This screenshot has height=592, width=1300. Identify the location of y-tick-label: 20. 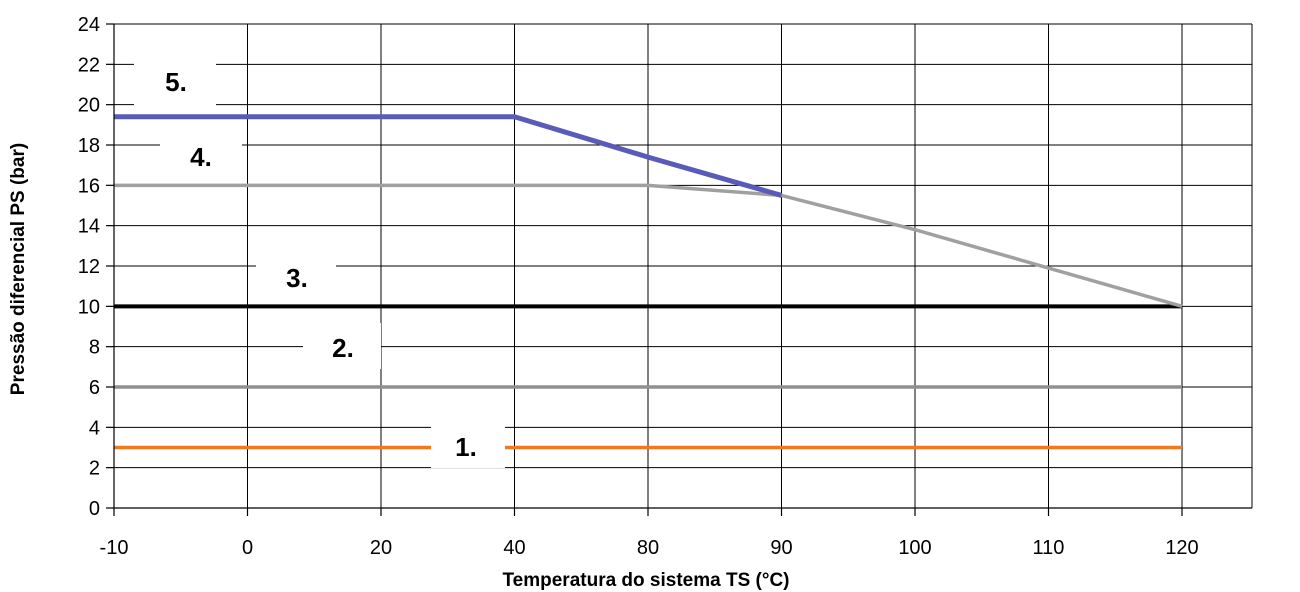
(89, 106).